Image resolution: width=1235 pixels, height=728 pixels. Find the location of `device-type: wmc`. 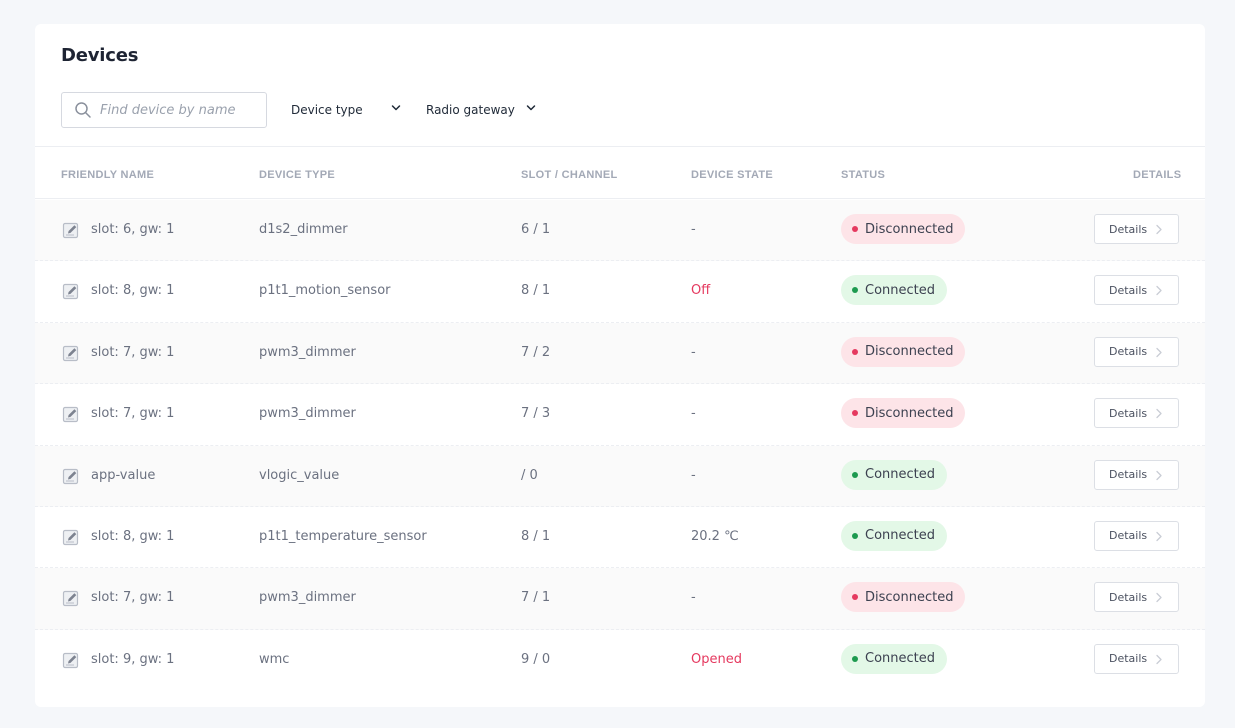

device-type: wmc is located at coordinates (274, 659).